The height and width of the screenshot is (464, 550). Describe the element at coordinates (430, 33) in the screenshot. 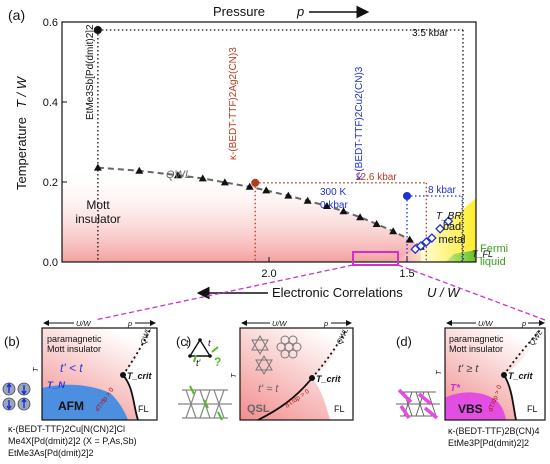

I see `pressure-label-3-5: 3.5 kbar` at that location.